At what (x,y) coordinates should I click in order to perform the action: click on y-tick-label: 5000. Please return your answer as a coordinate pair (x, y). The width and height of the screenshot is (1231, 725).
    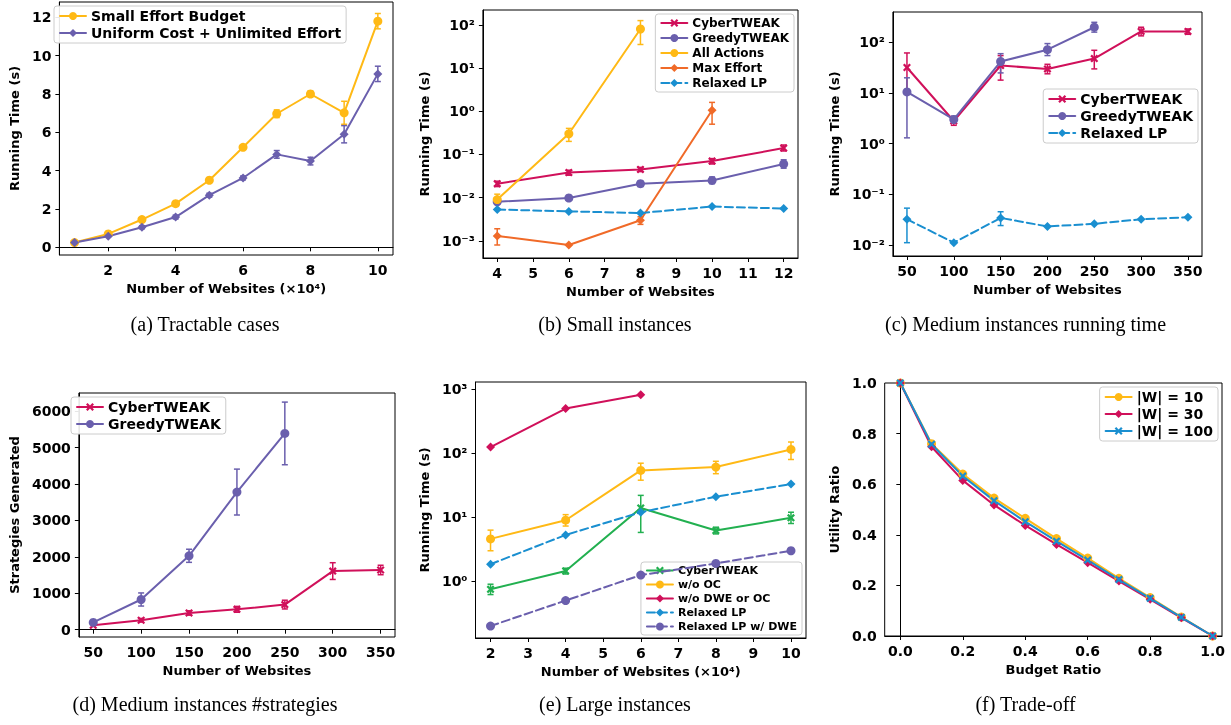
    Looking at the image, I should click on (51, 447).